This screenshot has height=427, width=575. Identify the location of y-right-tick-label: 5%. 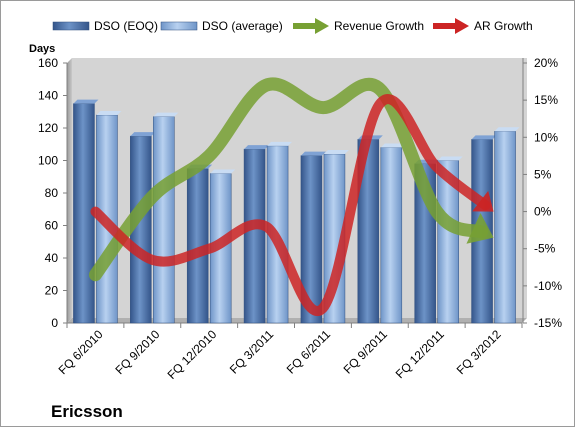
(543, 174).